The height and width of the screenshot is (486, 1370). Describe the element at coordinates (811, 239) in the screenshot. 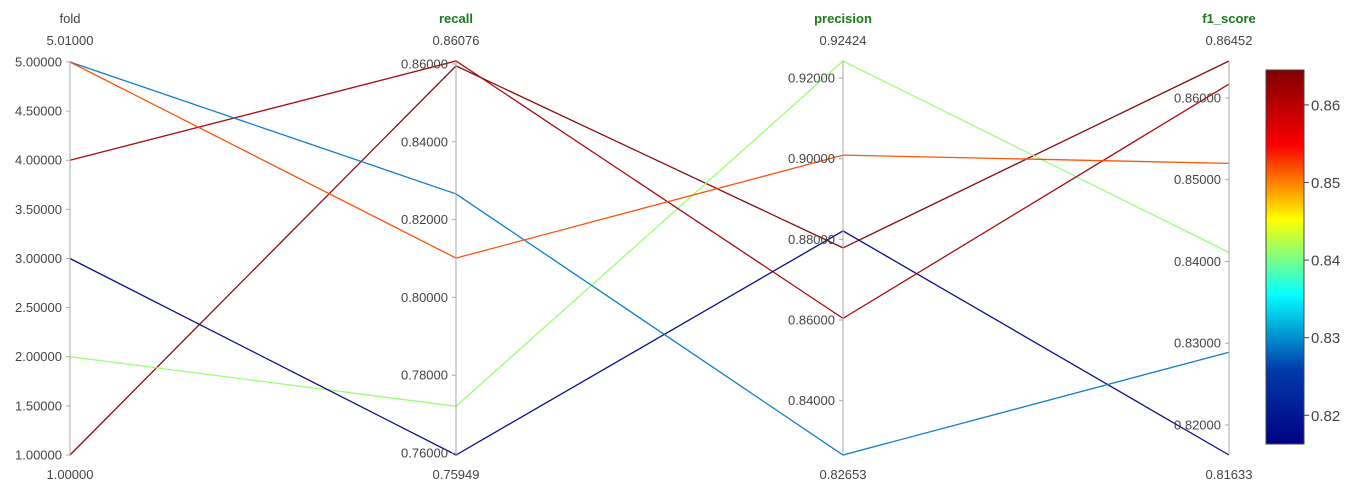

I see `axis-tick-label: 0.88000` at that location.